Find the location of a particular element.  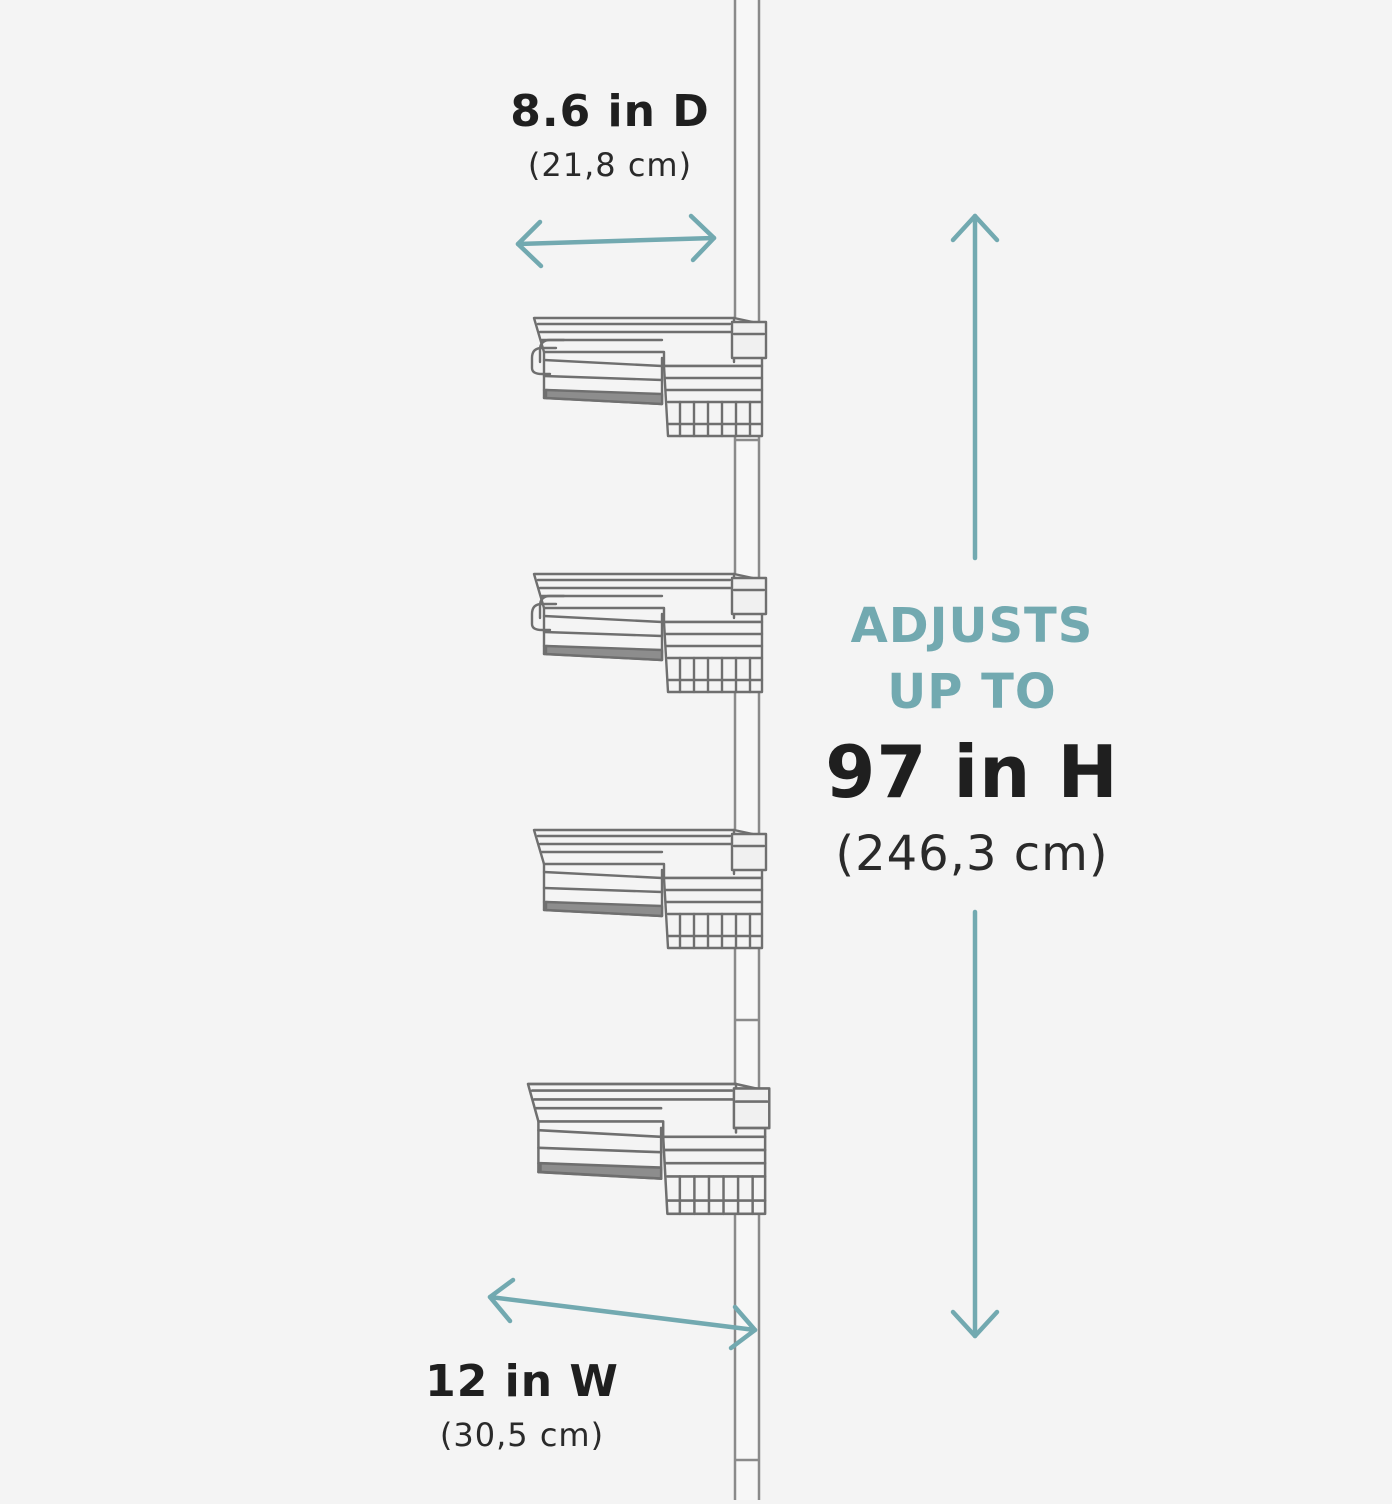

height-adjusts-label: ADJUSTS is located at coordinates (972, 626).